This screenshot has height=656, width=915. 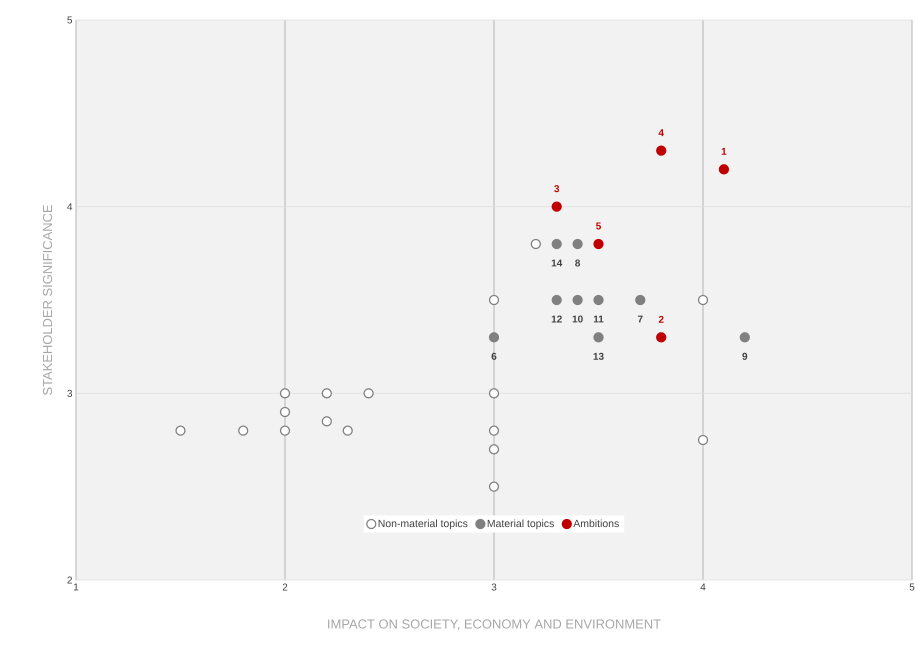 I want to click on y-tick-label: 4, so click(x=69, y=206).